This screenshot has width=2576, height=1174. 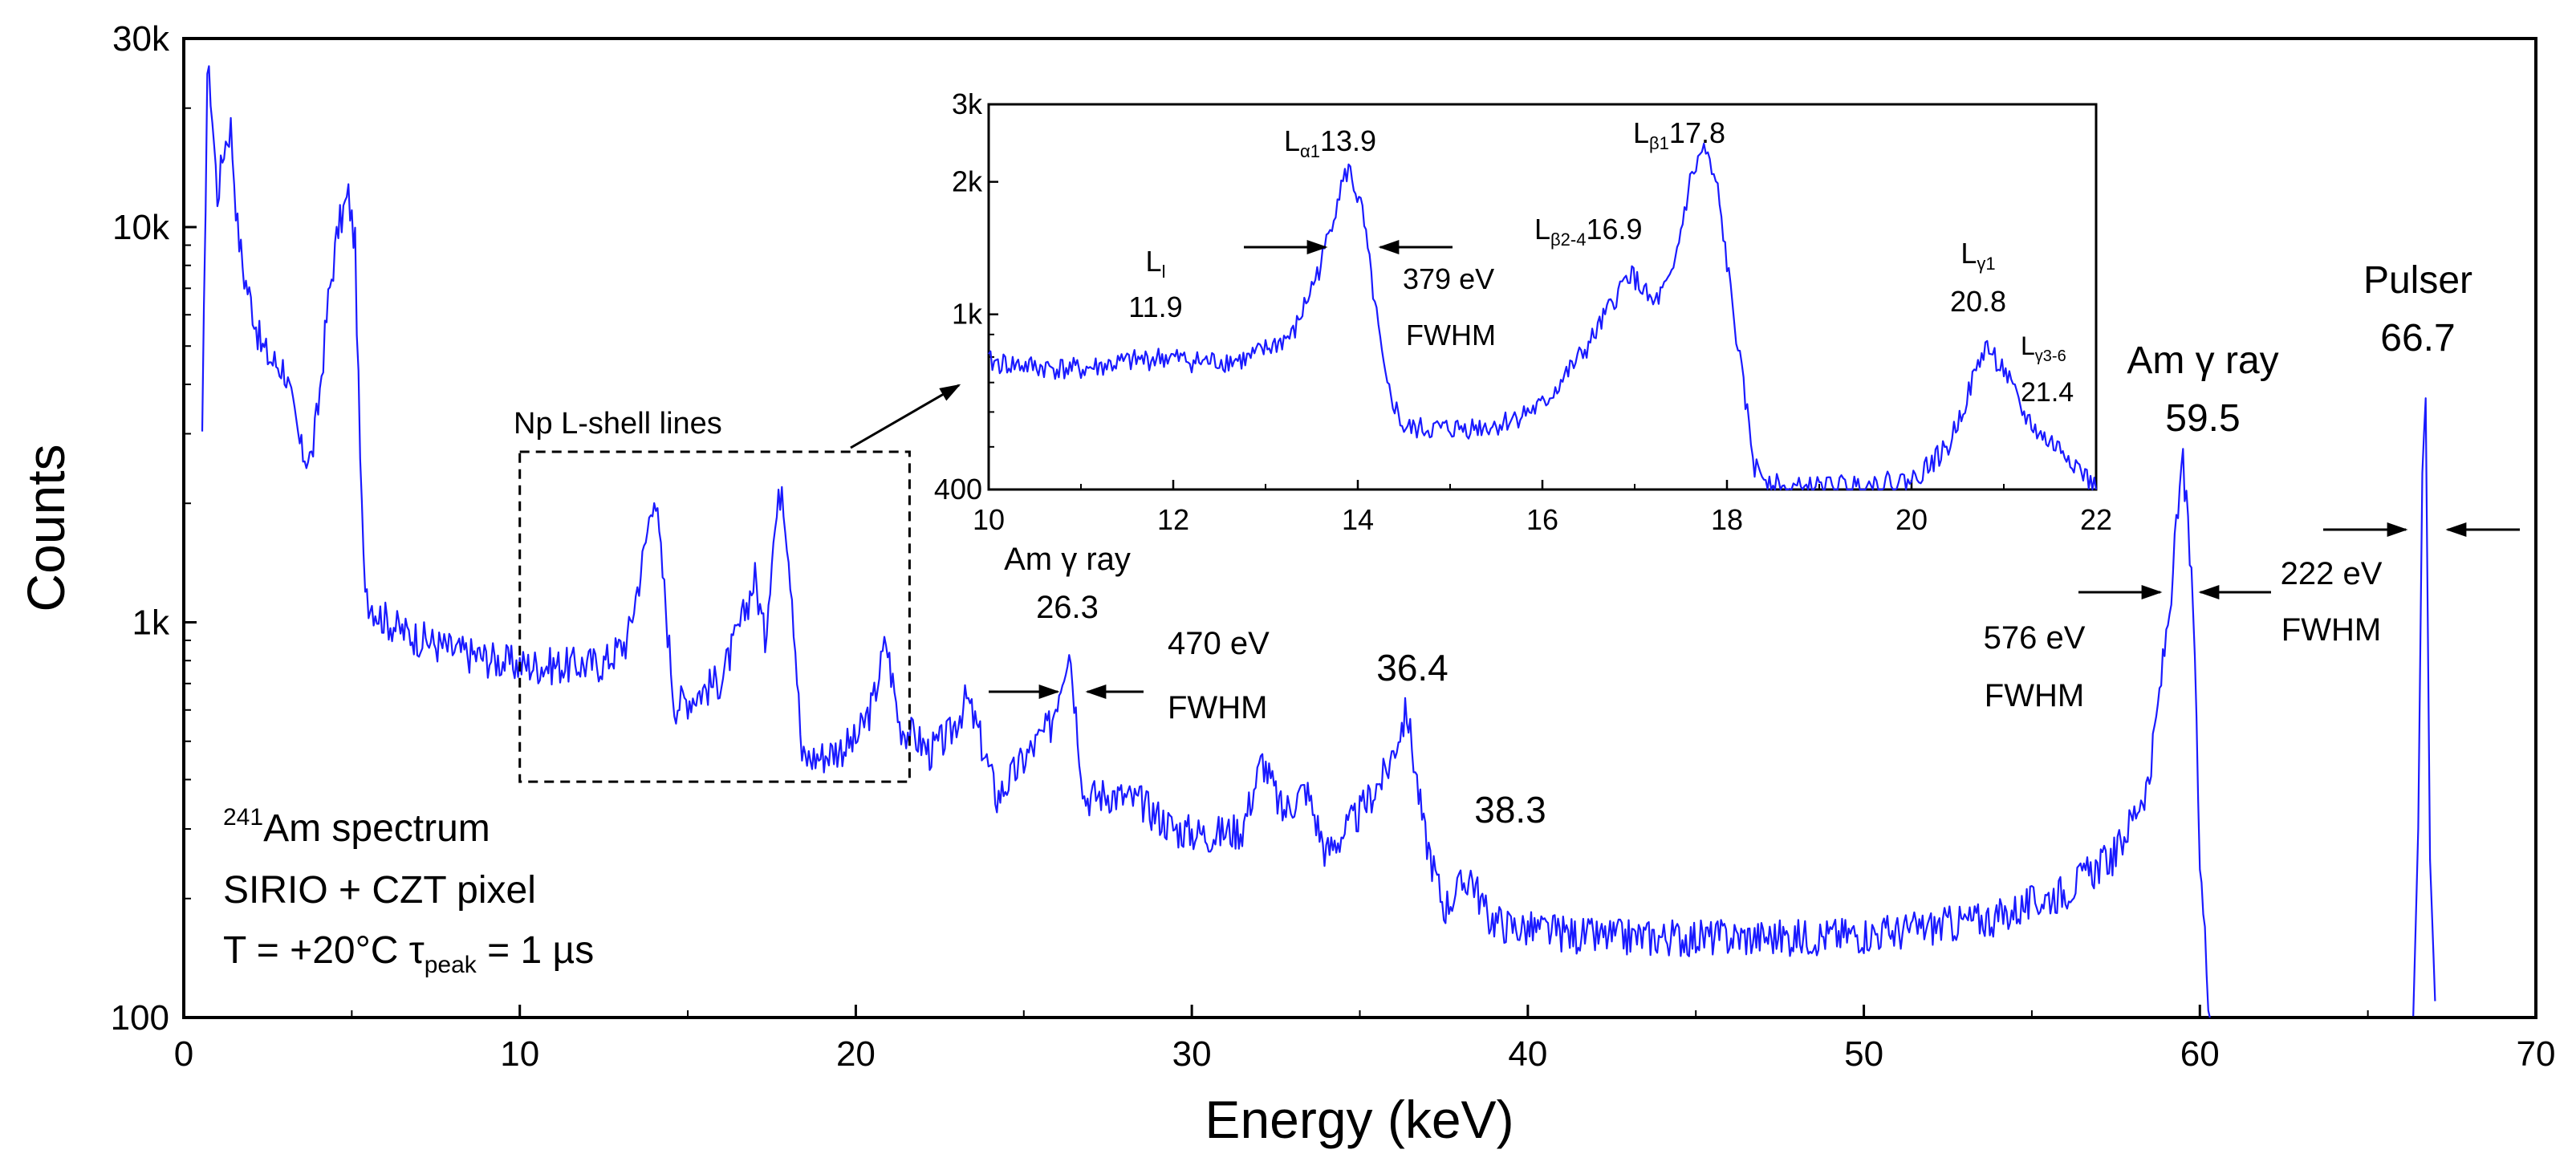 I want to click on am-gamma-26-label: Am γ ray, so click(x=1068, y=559).